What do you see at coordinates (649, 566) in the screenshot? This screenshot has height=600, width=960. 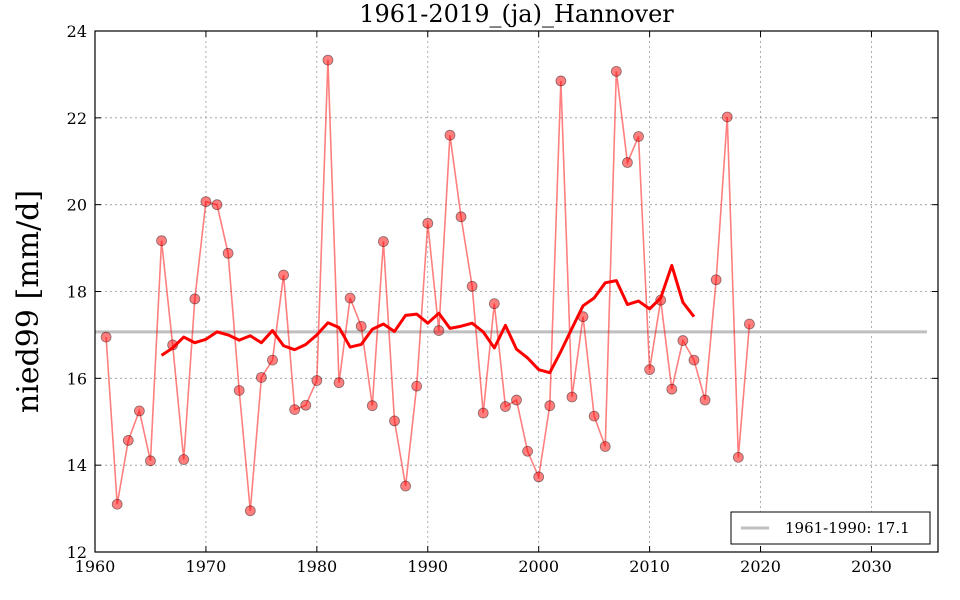 I see `x-tick-label: 2010` at bounding box center [649, 566].